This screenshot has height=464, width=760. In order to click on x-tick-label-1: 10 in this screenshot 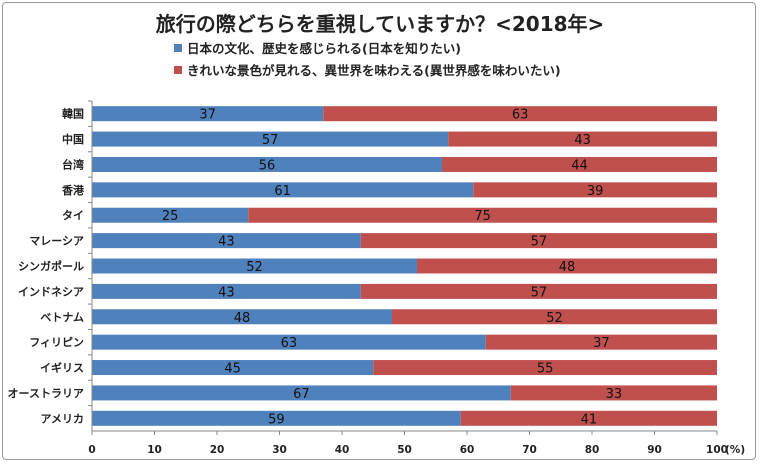, I will do `click(154, 450)`.